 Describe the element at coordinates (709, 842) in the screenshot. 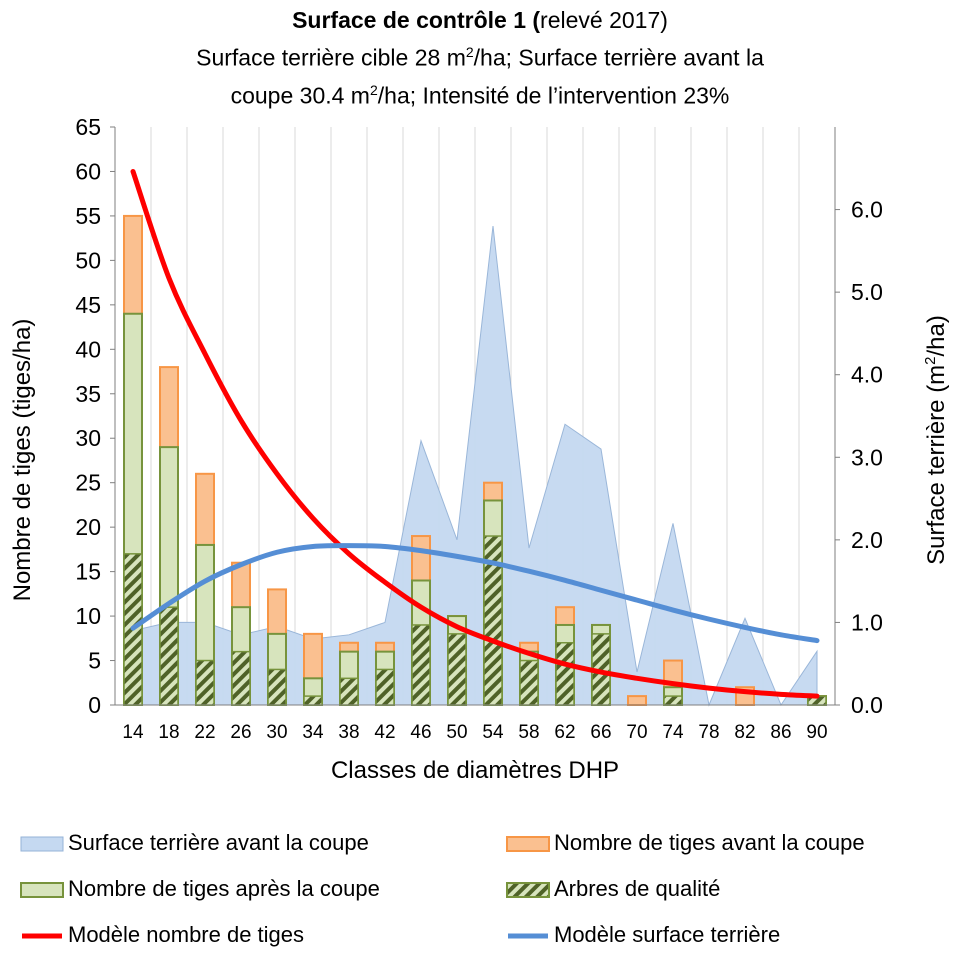

I see `legend-label: Nombre de tiges avant la coupe` at that location.